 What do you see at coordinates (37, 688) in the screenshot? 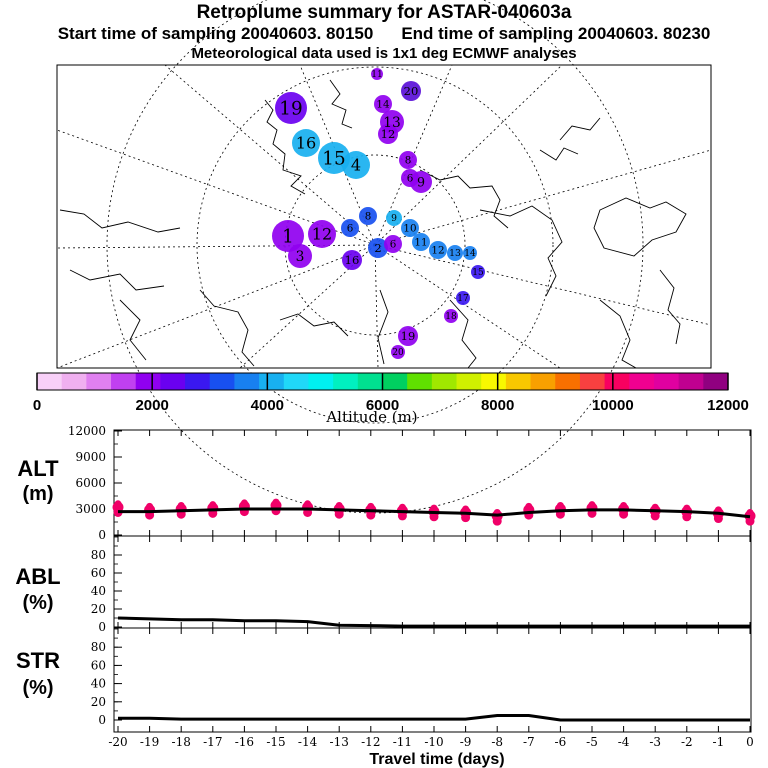
I see `str-panel-unit: (%)` at bounding box center [37, 688].